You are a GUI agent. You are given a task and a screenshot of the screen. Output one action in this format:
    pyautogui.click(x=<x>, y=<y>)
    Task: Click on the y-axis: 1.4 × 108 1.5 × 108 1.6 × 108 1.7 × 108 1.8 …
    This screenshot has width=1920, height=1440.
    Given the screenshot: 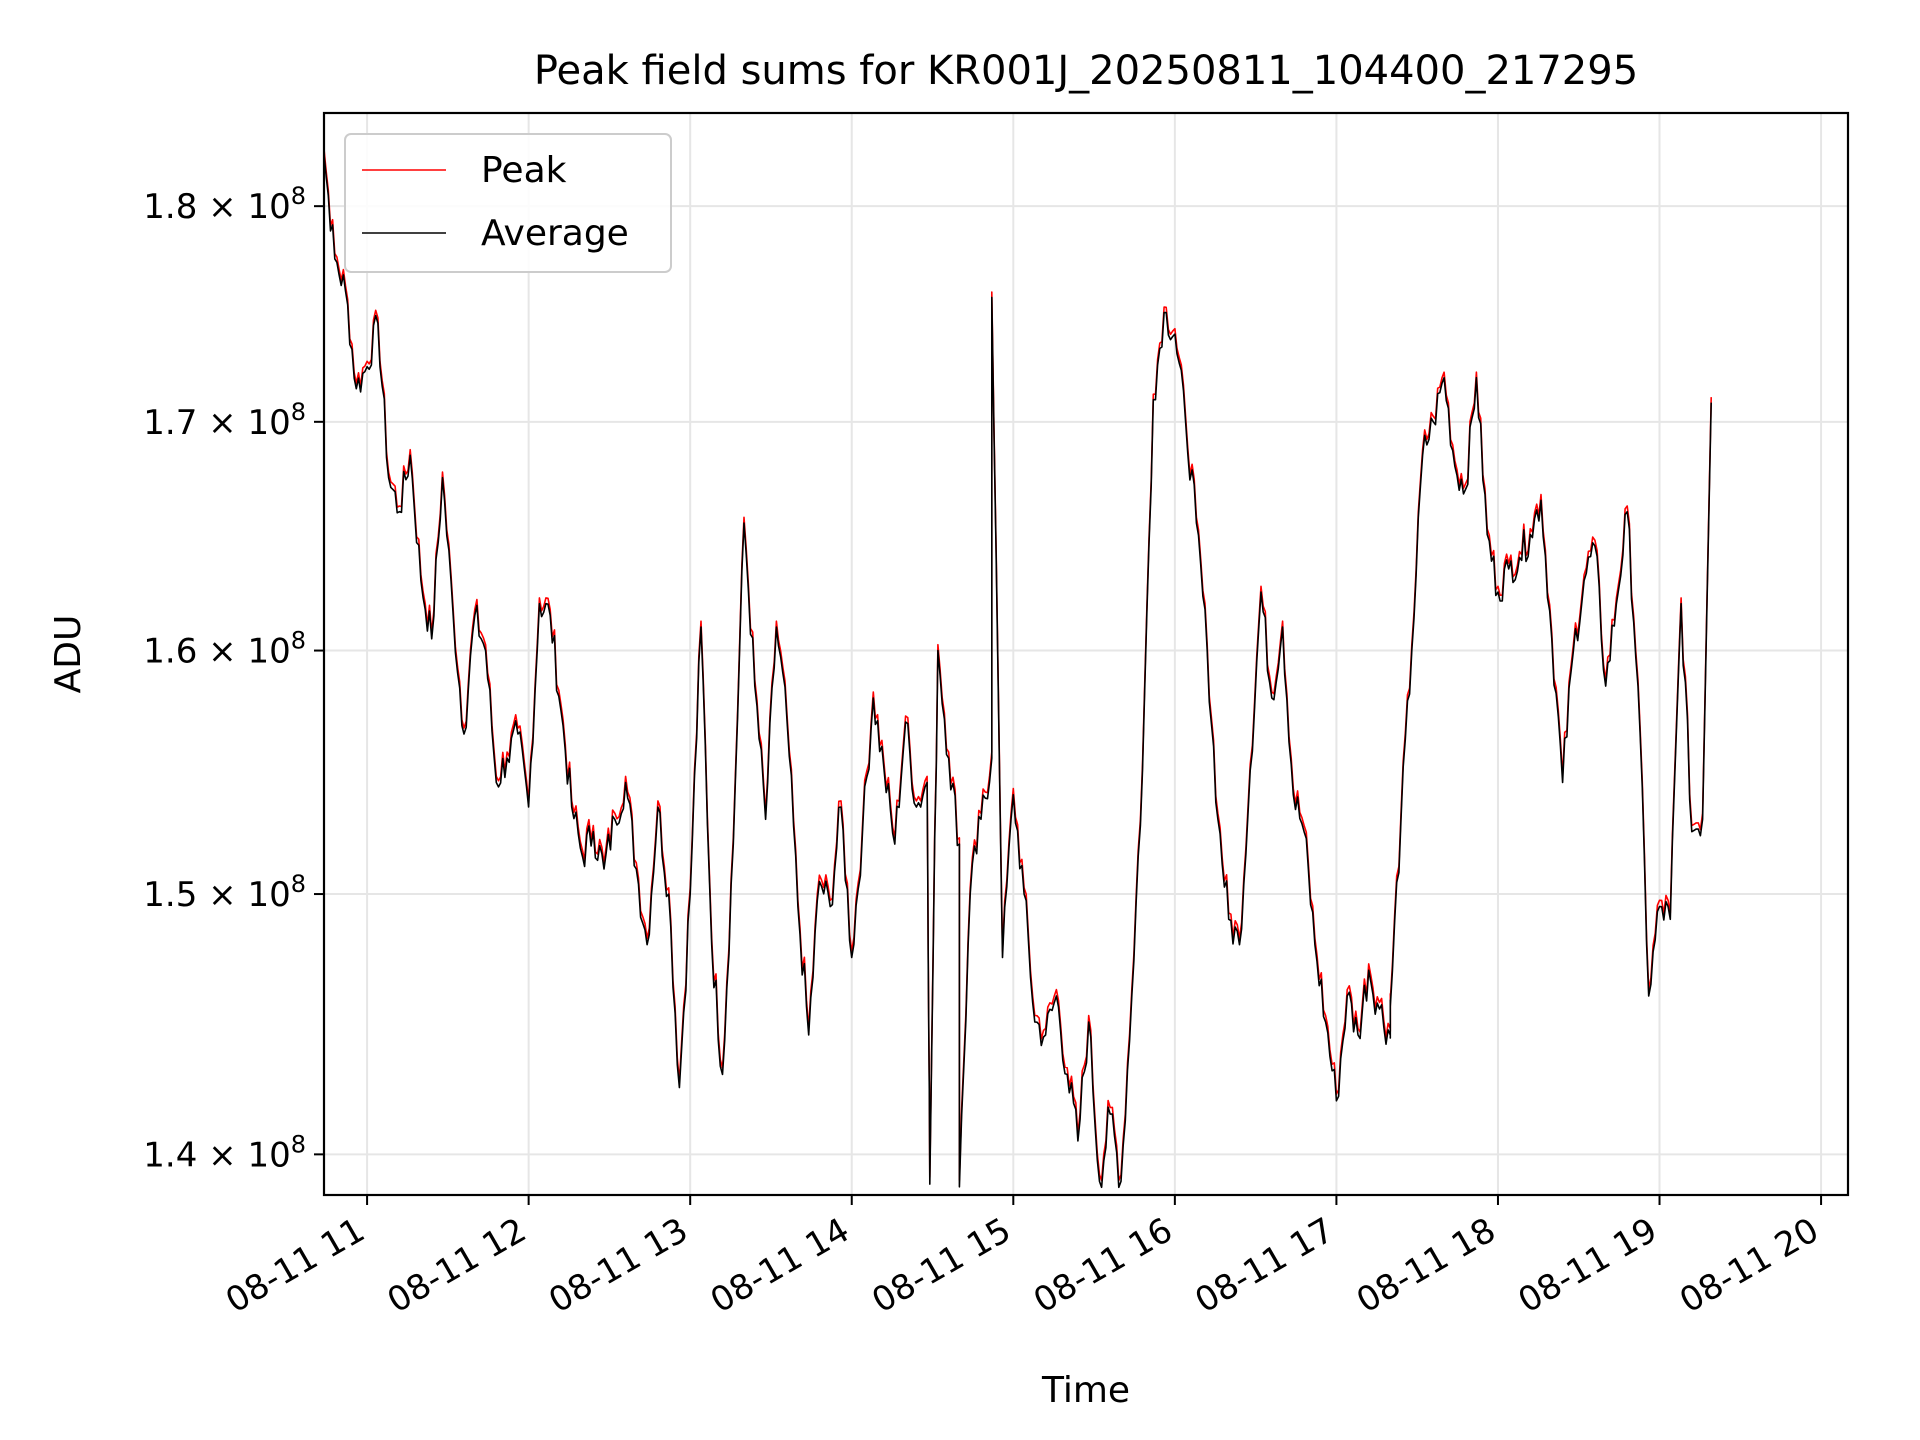 What is the action you would take?
    pyautogui.click(x=233, y=678)
    